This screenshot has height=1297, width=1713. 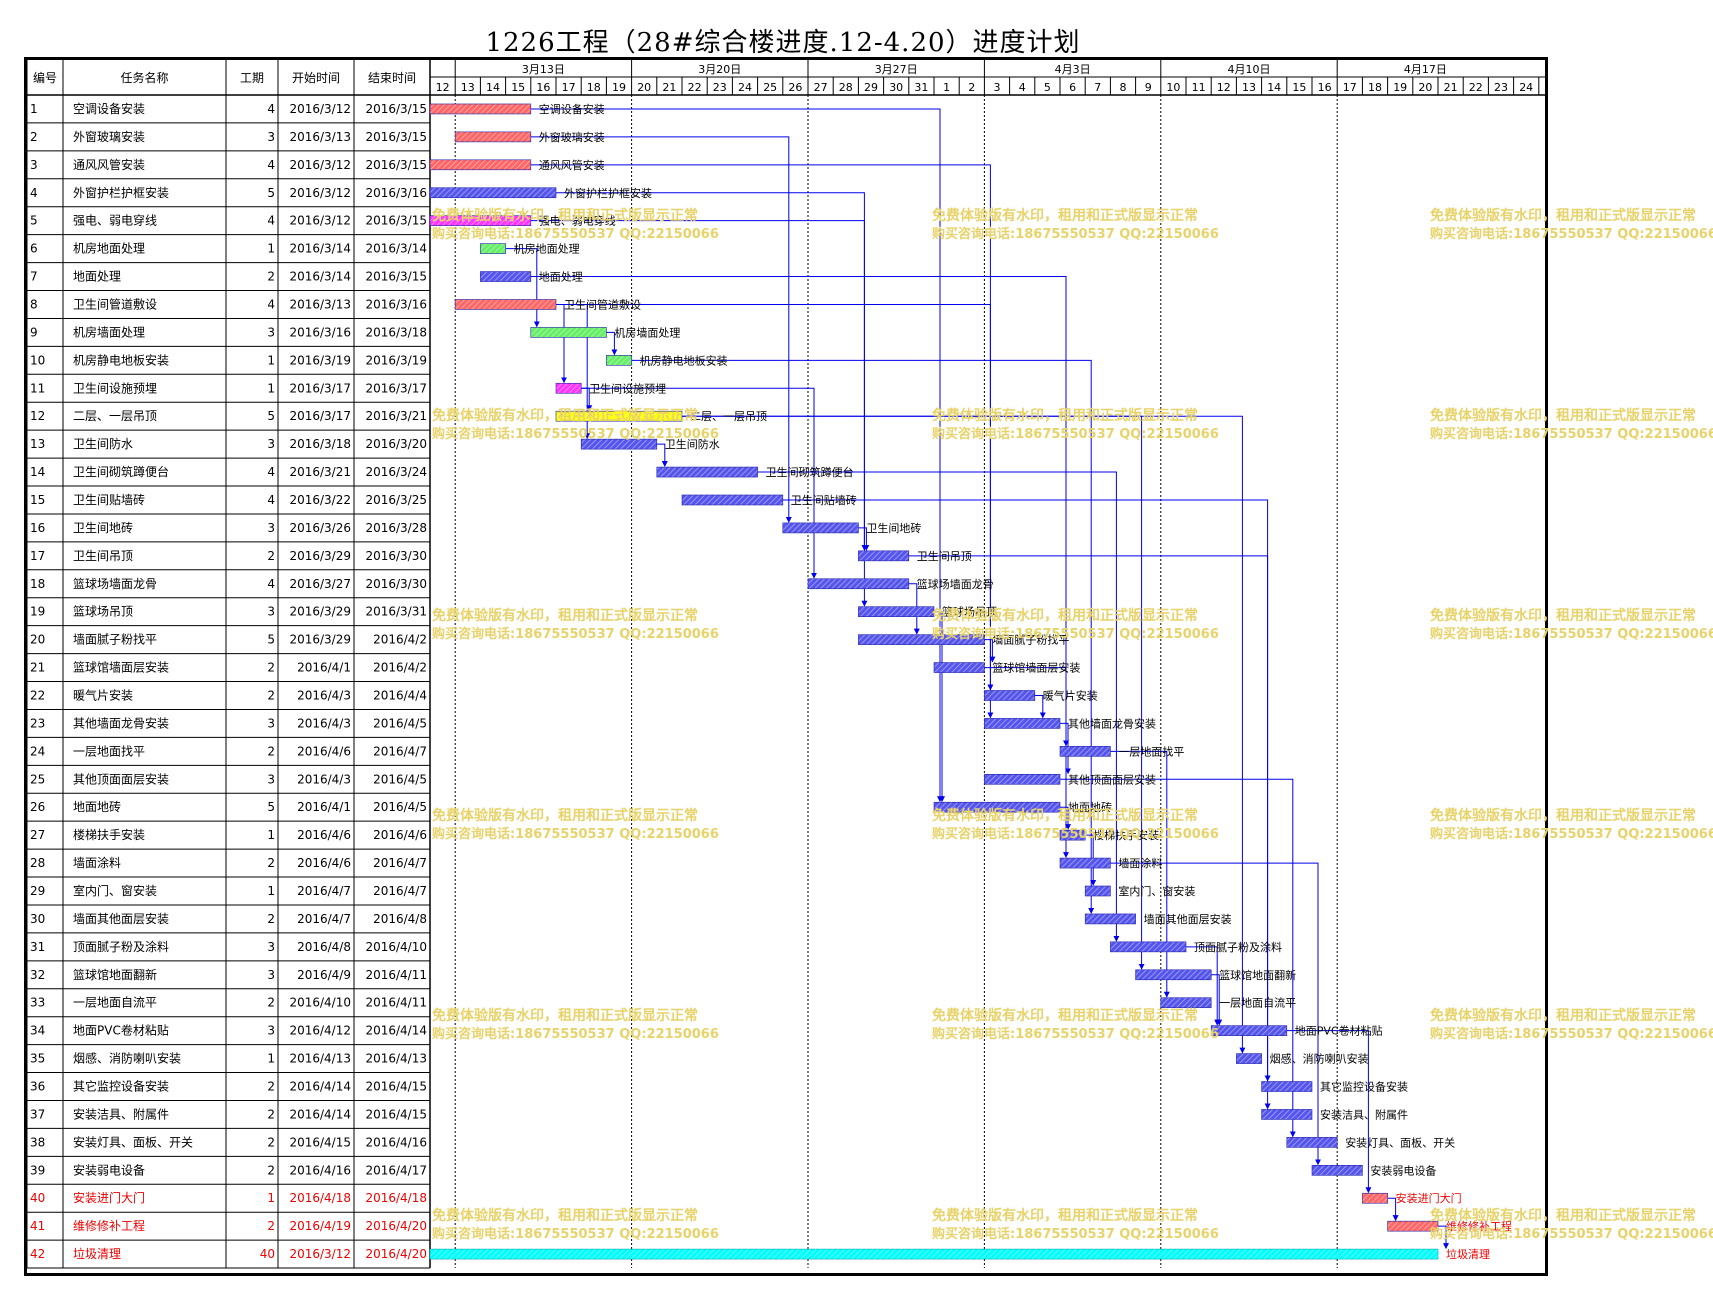 What do you see at coordinates (271, 779) in the screenshot?
I see `task-duration: 3` at bounding box center [271, 779].